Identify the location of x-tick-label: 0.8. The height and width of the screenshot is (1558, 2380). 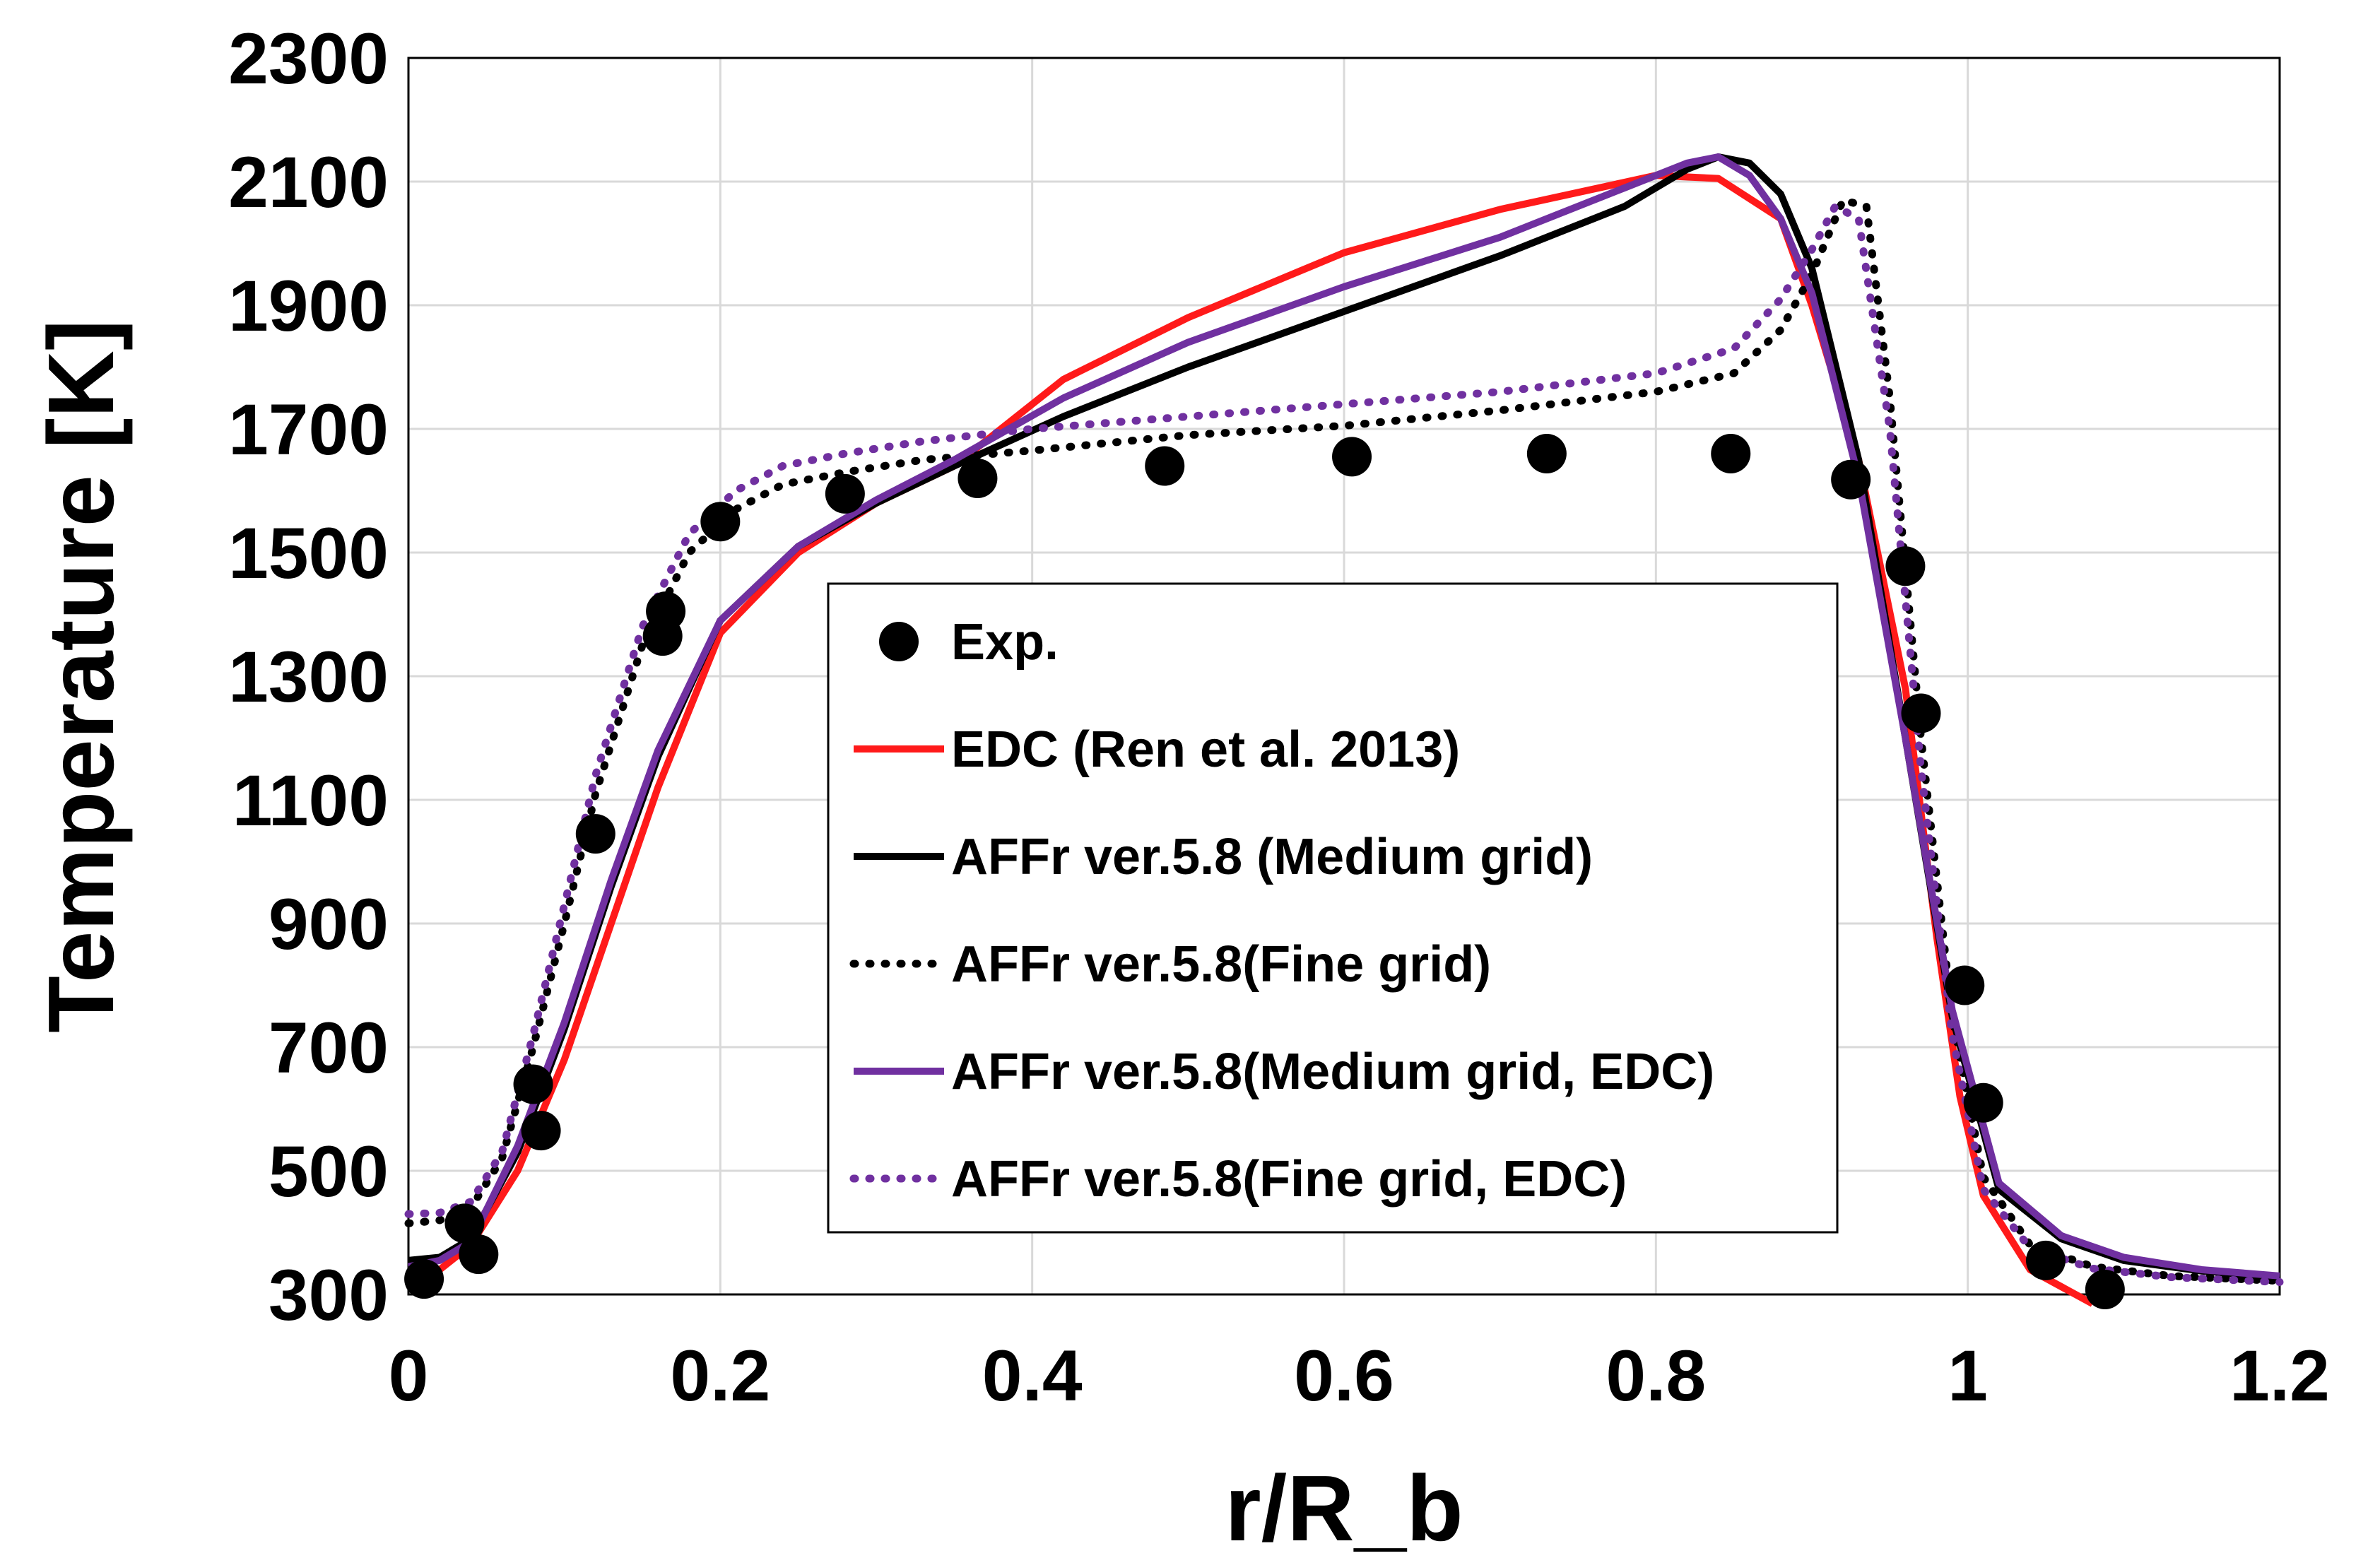
(1656, 1375).